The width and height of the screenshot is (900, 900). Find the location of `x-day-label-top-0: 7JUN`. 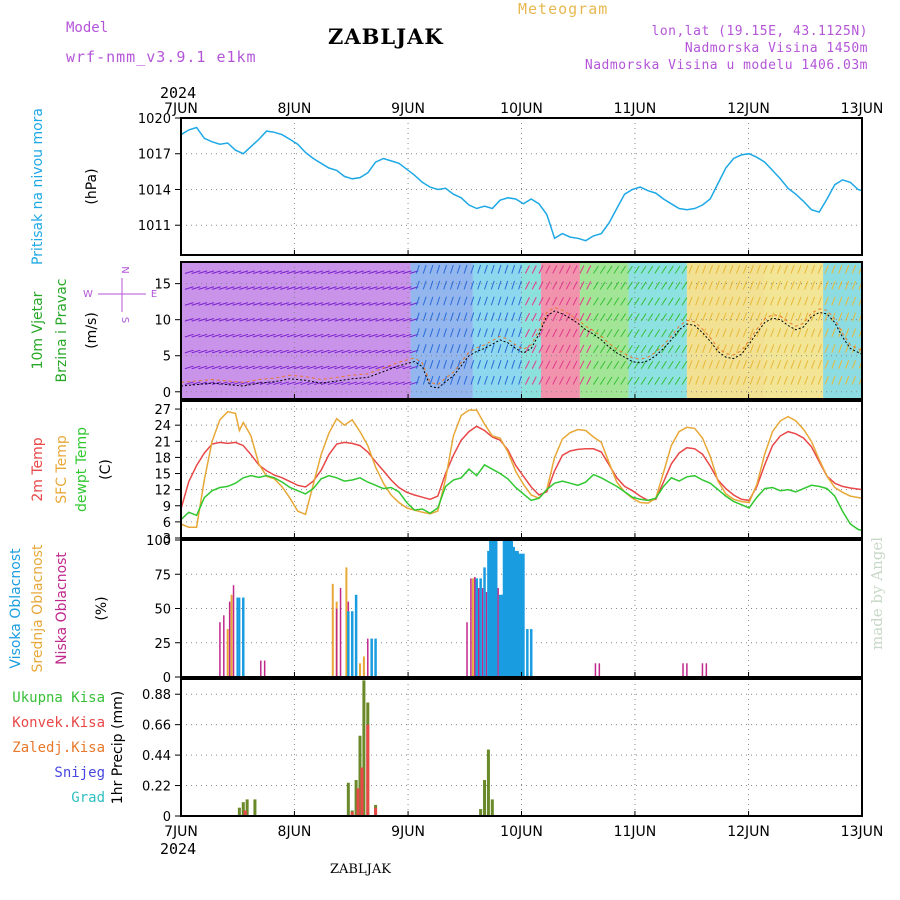

x-day-label-top-0: 7JUN is located at coordinates (181, 109).